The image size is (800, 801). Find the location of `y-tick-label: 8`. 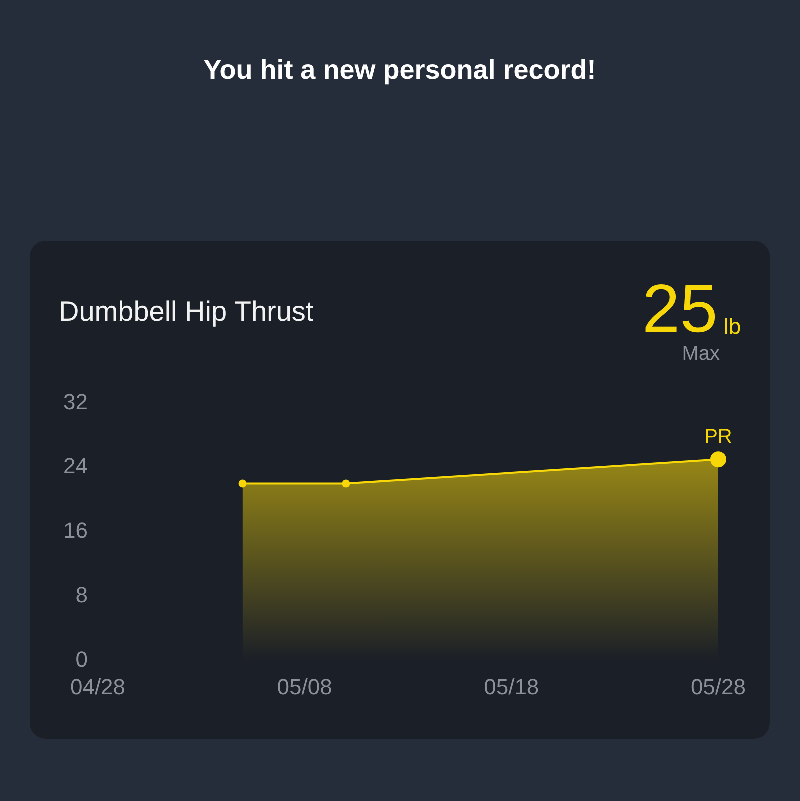

y-tick-label: 8 is located at coordinates (82, 595).